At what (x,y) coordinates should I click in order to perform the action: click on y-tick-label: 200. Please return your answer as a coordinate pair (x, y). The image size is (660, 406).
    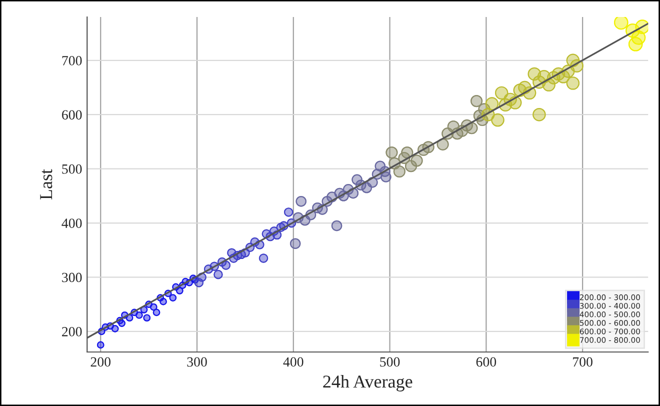
    Looking at the image, I should click on (72, 331).